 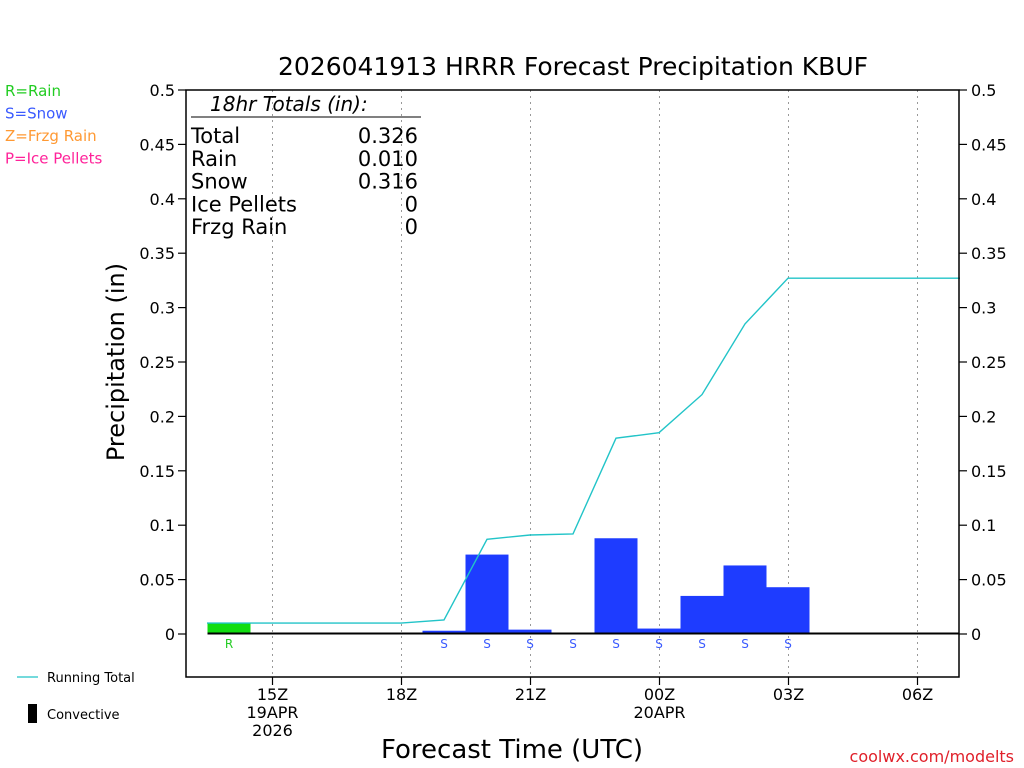 I want to click on y-axis-right: 0 0.05 0.1 0.15 0.2 0.25 0.3 0.35 0.4 0.45 0.5, so click(x=983, y=362).